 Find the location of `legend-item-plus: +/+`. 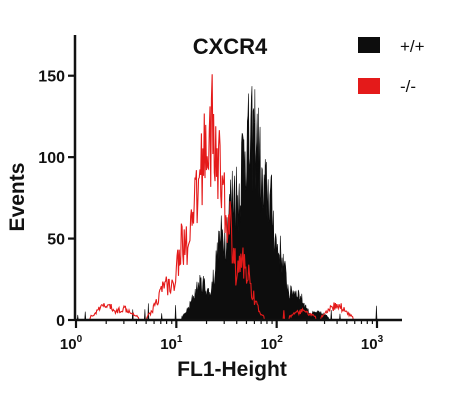

legend-item-plus: +/+ is located at coordinates (391, 46).